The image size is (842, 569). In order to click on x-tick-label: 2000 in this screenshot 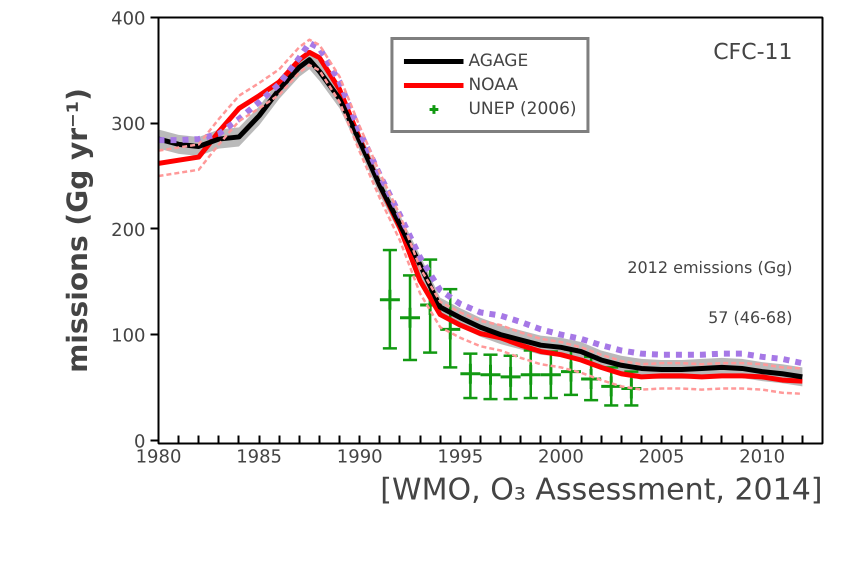, I will do `click(561, 457)`.